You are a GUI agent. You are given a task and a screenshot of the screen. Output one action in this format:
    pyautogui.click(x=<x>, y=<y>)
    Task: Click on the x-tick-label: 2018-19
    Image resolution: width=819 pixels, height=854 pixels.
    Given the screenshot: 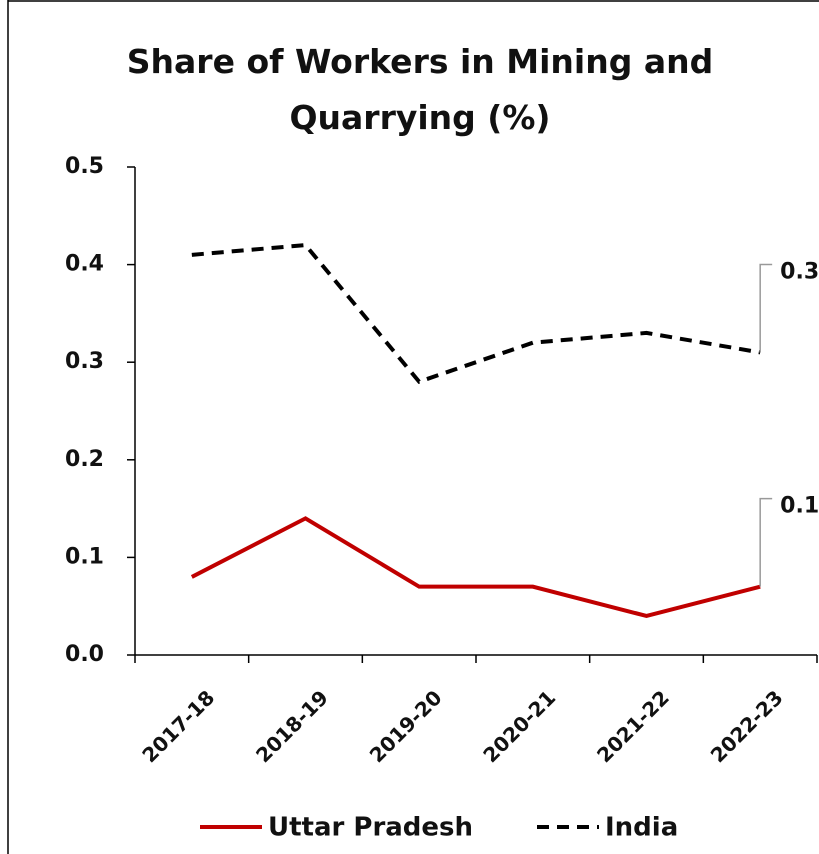 What is the action you would take?
    pyautogui.click(x=292, y=726)
    